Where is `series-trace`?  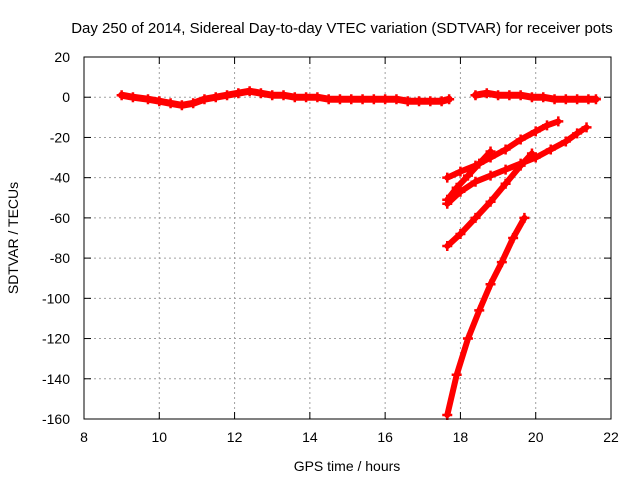 series-trace is located at coordinates (486, 316).